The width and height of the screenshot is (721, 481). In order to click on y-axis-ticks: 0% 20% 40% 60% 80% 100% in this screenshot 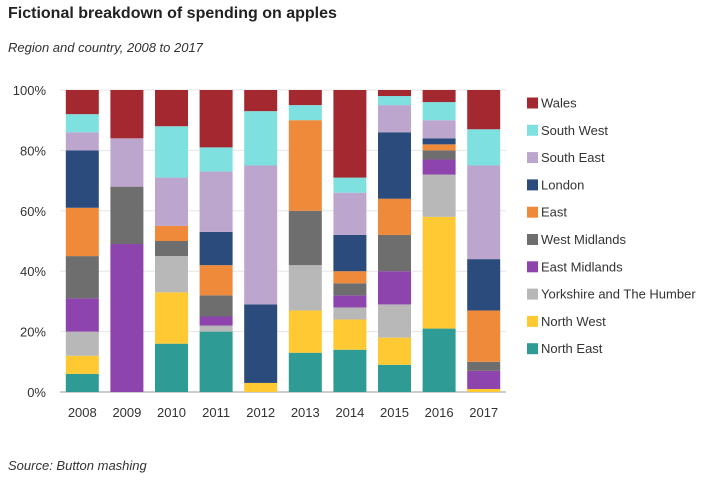, I will do `click(30, 241)`.